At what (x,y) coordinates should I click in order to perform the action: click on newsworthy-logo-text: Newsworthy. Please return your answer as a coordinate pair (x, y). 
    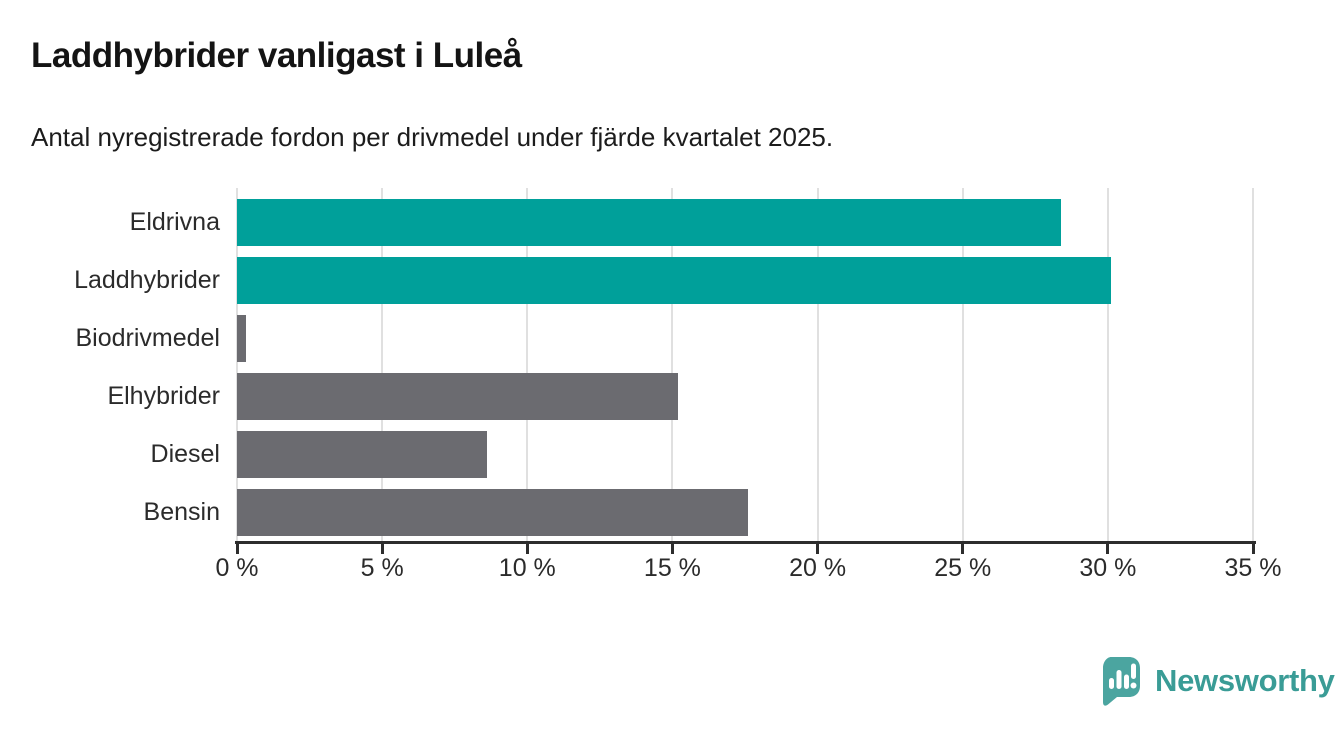
    Looking at the image, I should click on (1245, 680).